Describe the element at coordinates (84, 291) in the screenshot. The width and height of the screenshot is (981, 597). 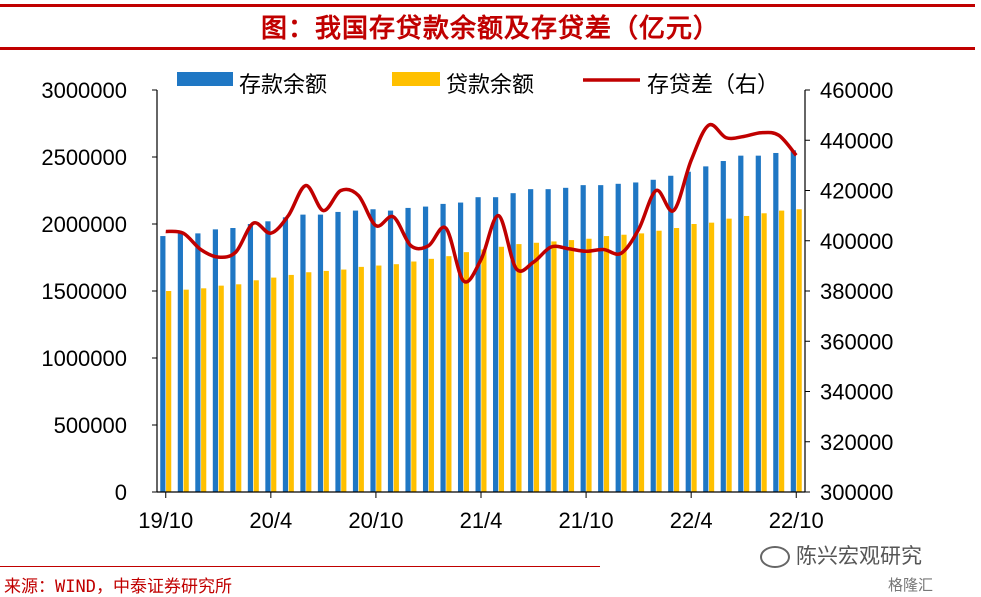
I see `left-tick-label: 1500000` at that location.